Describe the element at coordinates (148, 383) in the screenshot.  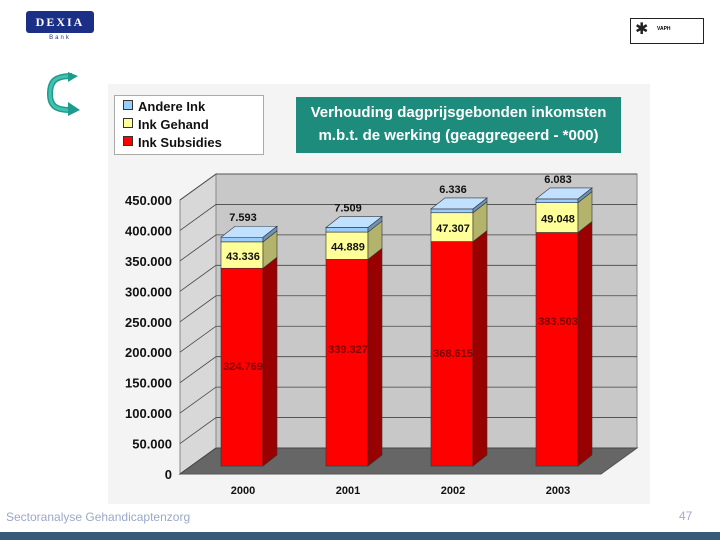
I see `y-tick-label: 150.000` at that location.